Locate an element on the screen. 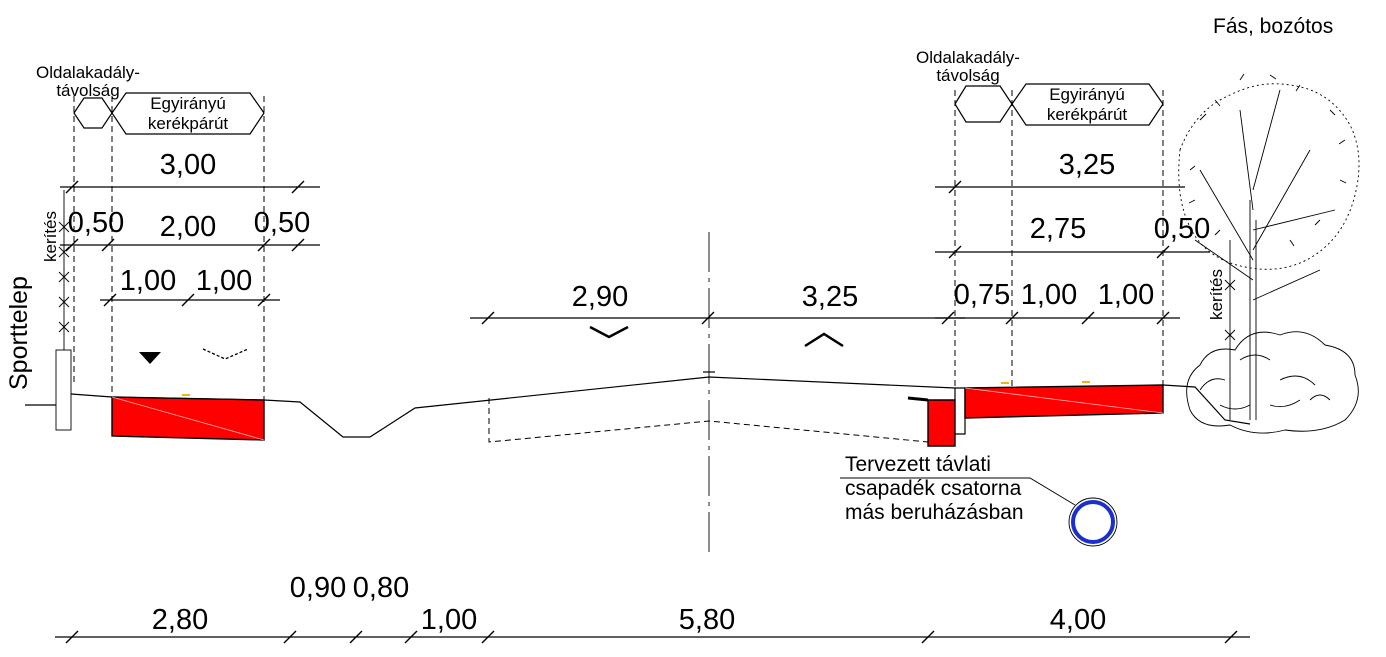  level-marker-dashed is located at coordinates (225, 354).